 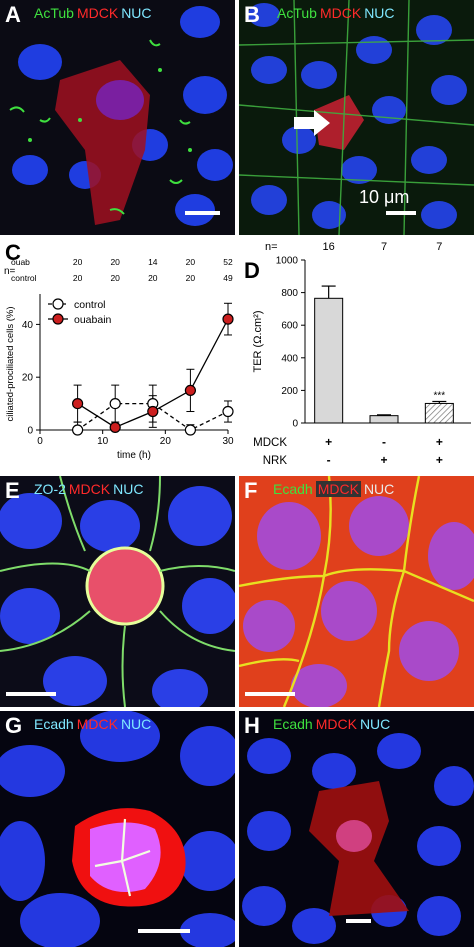 I want to click on micrograph-f, so click(x=356, y=591).